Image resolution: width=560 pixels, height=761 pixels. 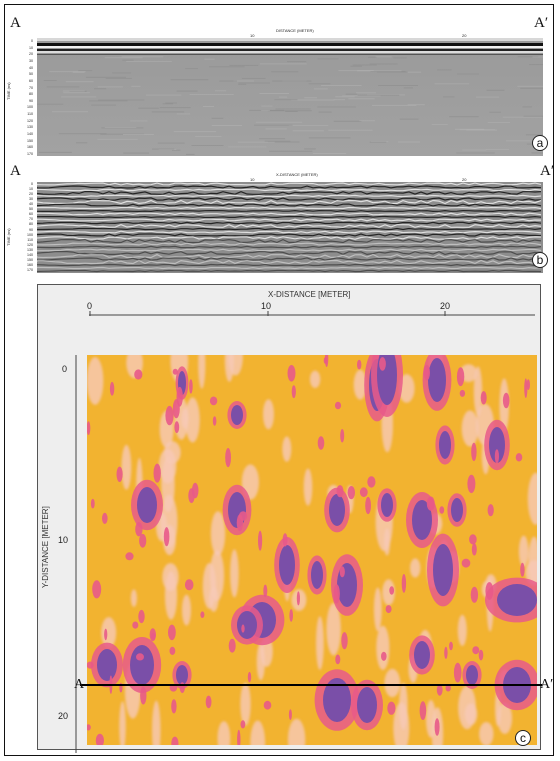 I want to click on panel-b-badge: b, so click(x=540, y=260).